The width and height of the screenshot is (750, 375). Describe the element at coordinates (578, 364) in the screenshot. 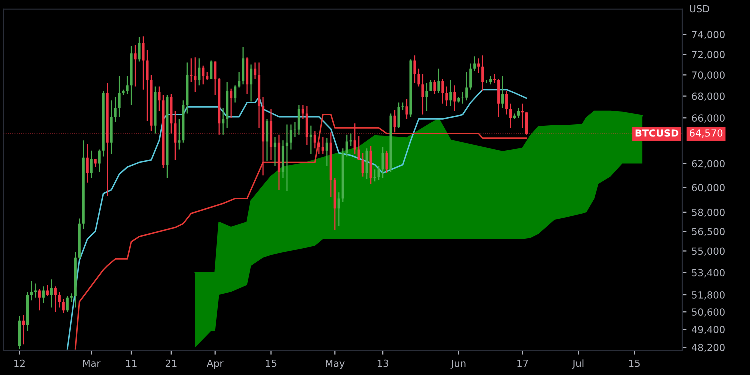

I see `x-tick-label: Jul` at that location.